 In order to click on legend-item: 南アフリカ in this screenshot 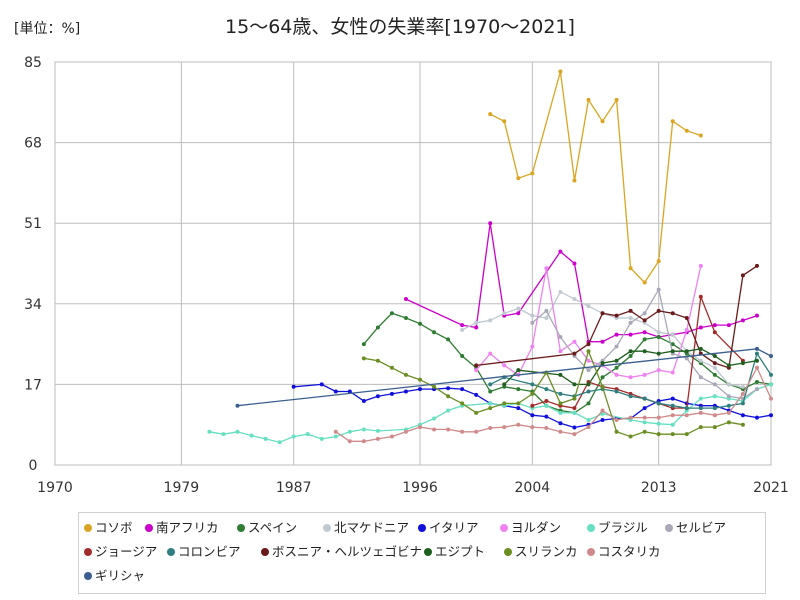, I will do `click(182, 528)`.